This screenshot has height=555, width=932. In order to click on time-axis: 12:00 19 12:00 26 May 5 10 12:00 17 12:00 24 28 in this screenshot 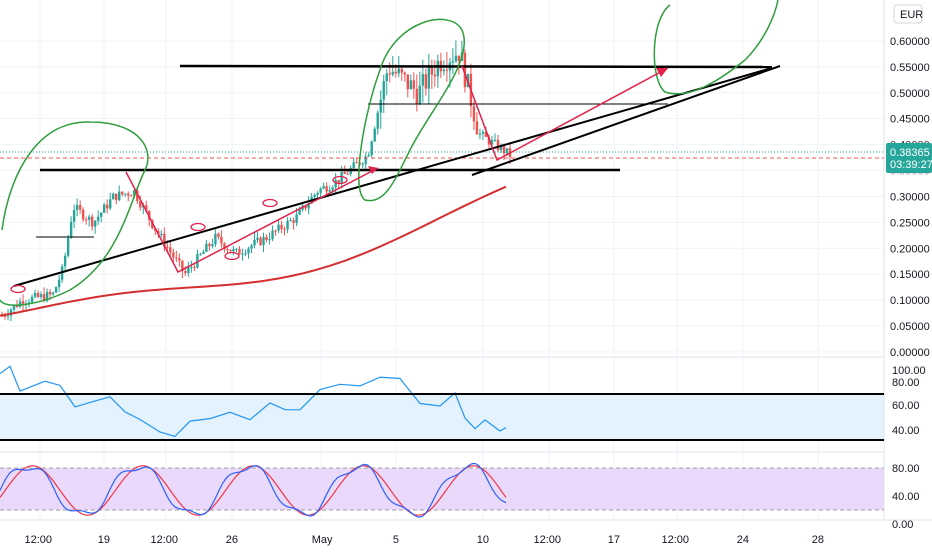, I will do `click(425, 540)`.